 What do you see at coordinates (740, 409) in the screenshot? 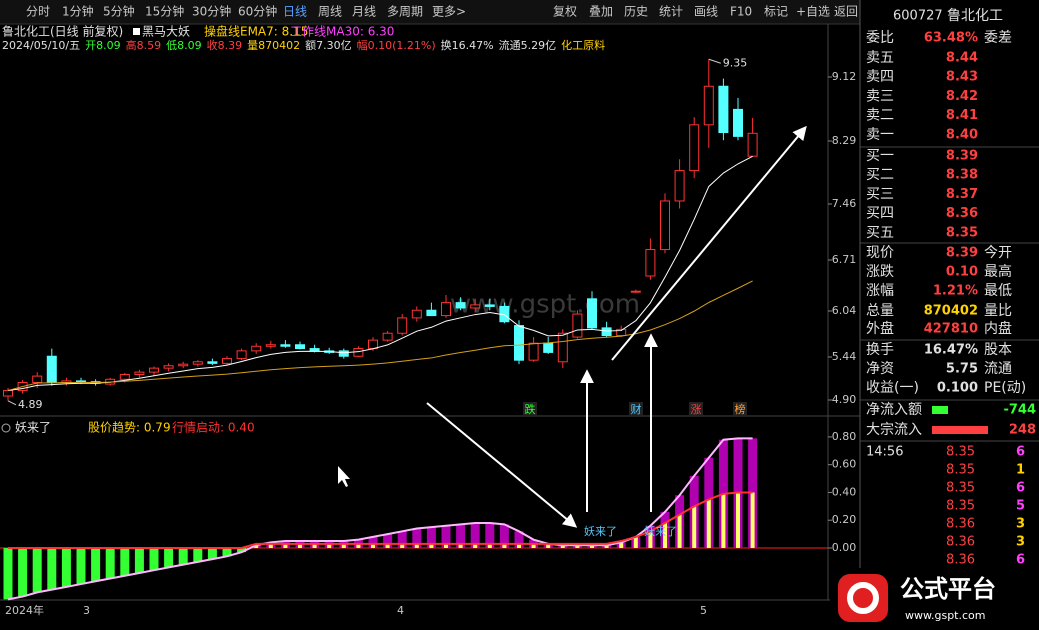
I see `signal-badge: 榜` at bounding box center [740, 409].